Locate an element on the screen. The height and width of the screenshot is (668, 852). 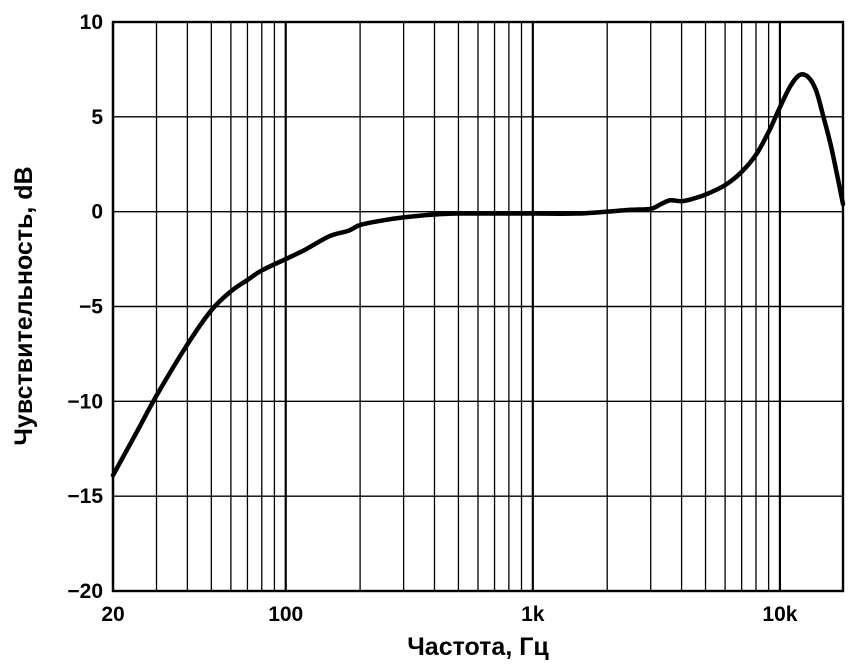
x-tick-label: 1k is located at coordinates (533, 614).